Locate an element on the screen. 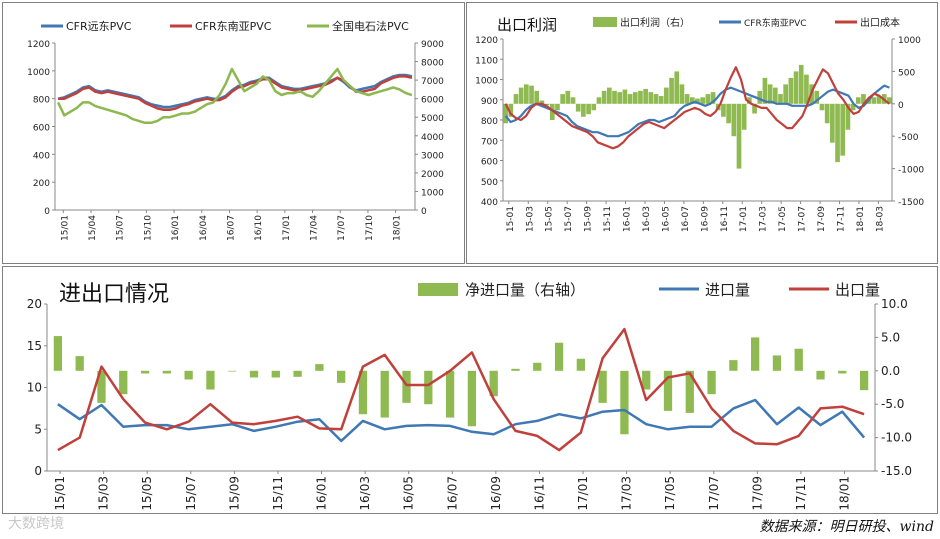 The height and width of the screenshot is (539, 940). x-tick-label: 17/01 is located at coordinates (583, 493).